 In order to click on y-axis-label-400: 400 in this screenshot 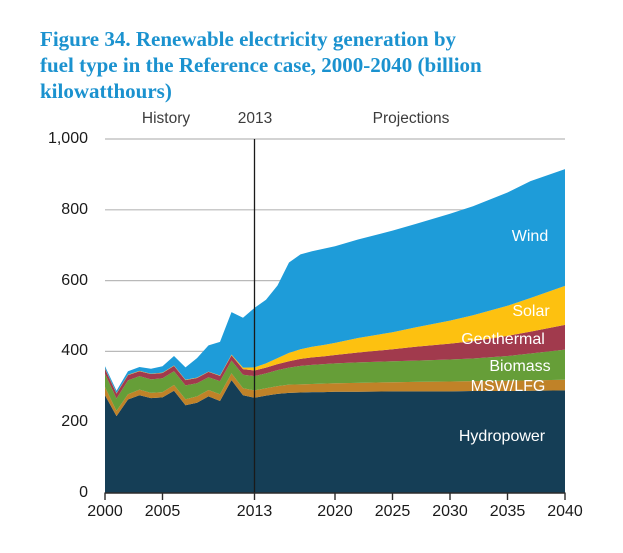, I will do `click(74, 351)`.